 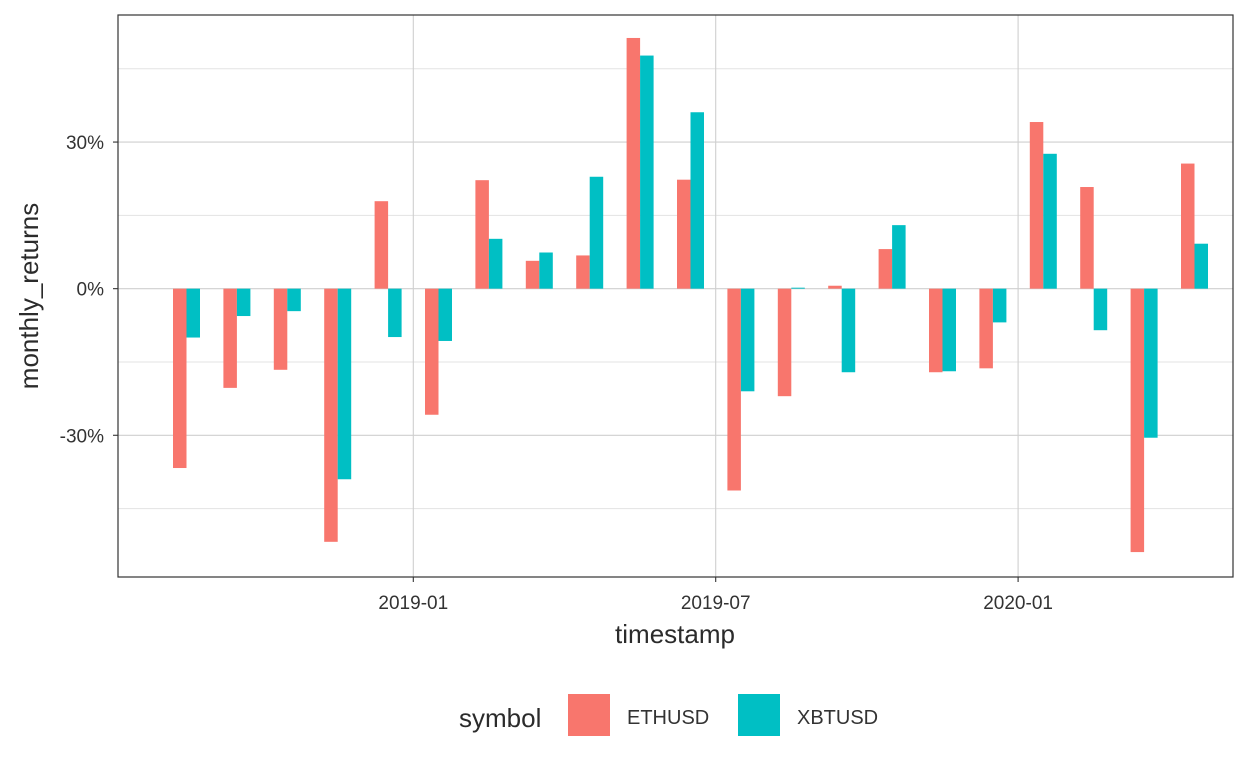 What do you see at coordinates (1018, 603) in the screenshot?
I see `x-tick-label: 2020-01` at bounding box center [1018, 603].